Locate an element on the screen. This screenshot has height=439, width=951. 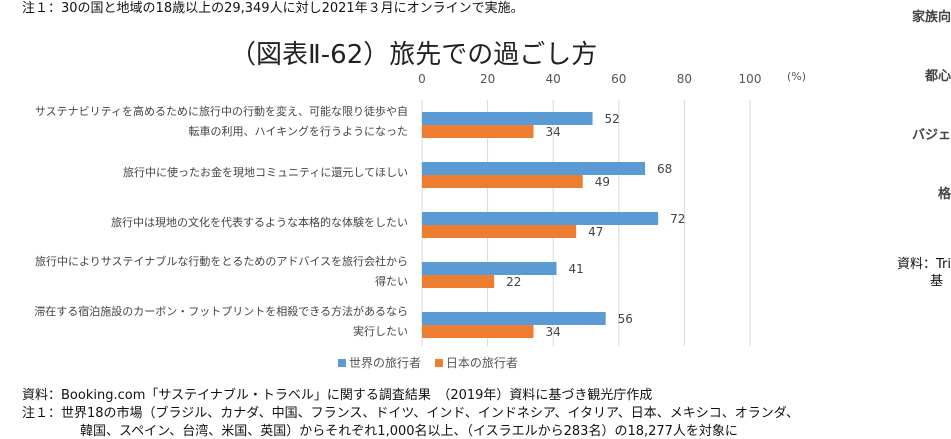
category-label: 旅行中に使ったお金を現地コミュニティに還元してほしい is located at coordinates (265, 172).